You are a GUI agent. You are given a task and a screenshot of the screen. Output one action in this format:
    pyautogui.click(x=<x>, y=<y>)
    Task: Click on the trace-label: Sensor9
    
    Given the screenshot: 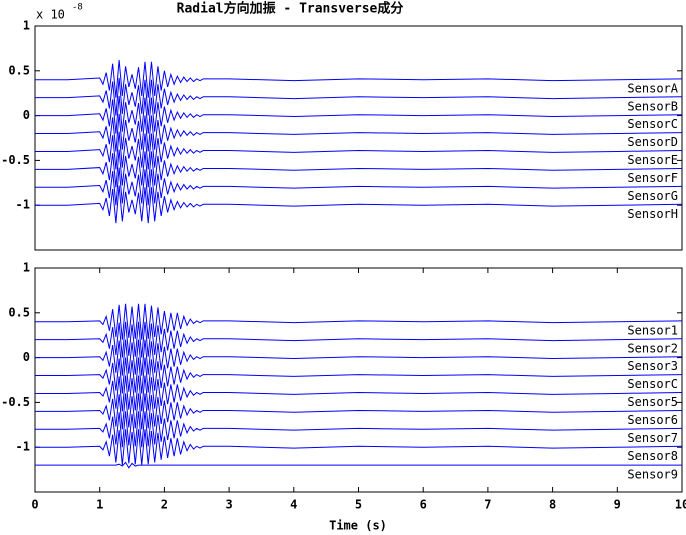 What is the action you would take?
    pyautogui.click(x=652, y=475)
    